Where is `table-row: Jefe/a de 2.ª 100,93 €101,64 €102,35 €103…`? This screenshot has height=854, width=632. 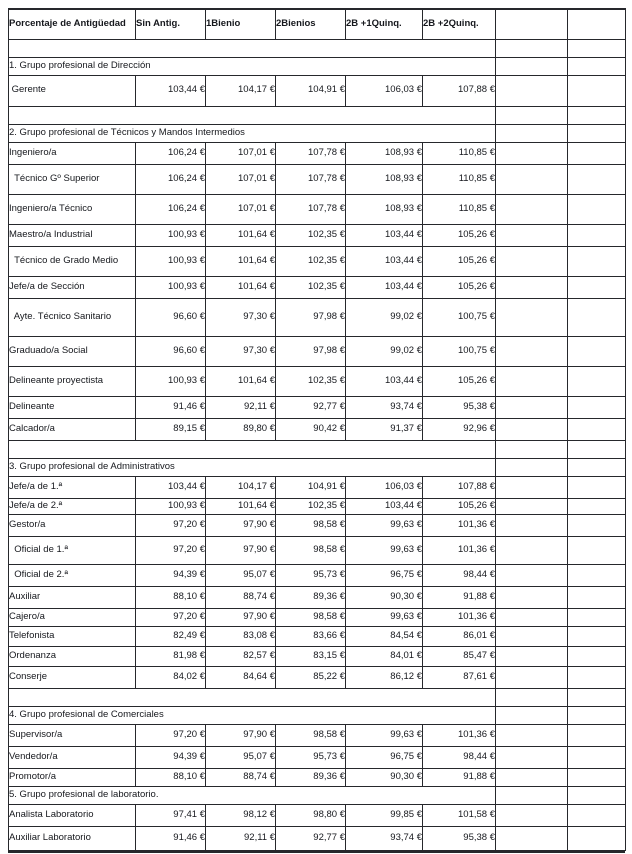 table-row: Jefe/a de 2.ª 100,93 €101,64 €102,35 €103… is located at coordinates (317, 506).